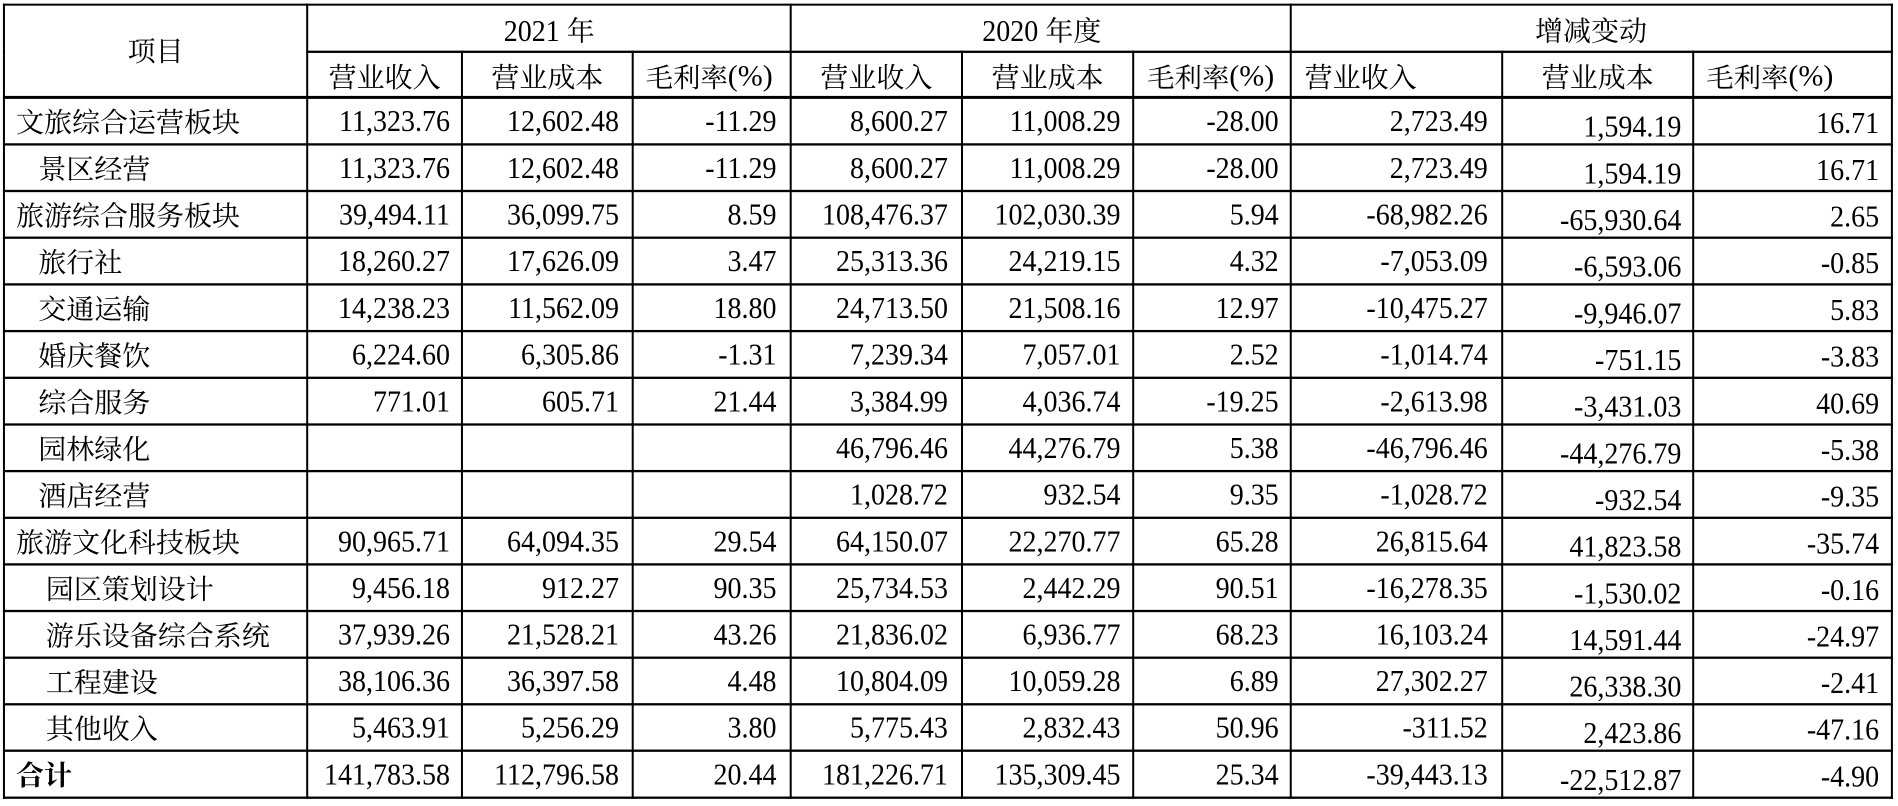 This screenshot has height=806, width=1898. Describe the element at coordinates (1843, 543) in the screenshot. I see `svg-text: -35.74` at that location.